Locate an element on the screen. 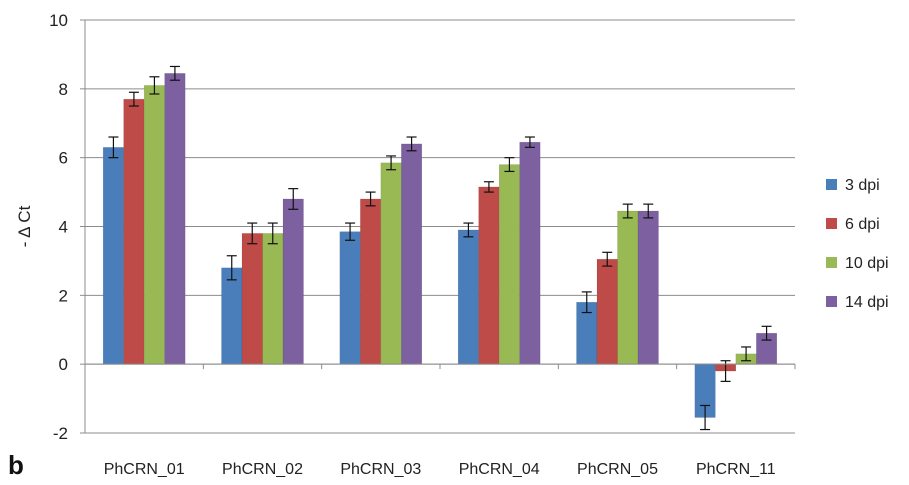  y-tick-label: 0 is located at coordinates (63, 364).